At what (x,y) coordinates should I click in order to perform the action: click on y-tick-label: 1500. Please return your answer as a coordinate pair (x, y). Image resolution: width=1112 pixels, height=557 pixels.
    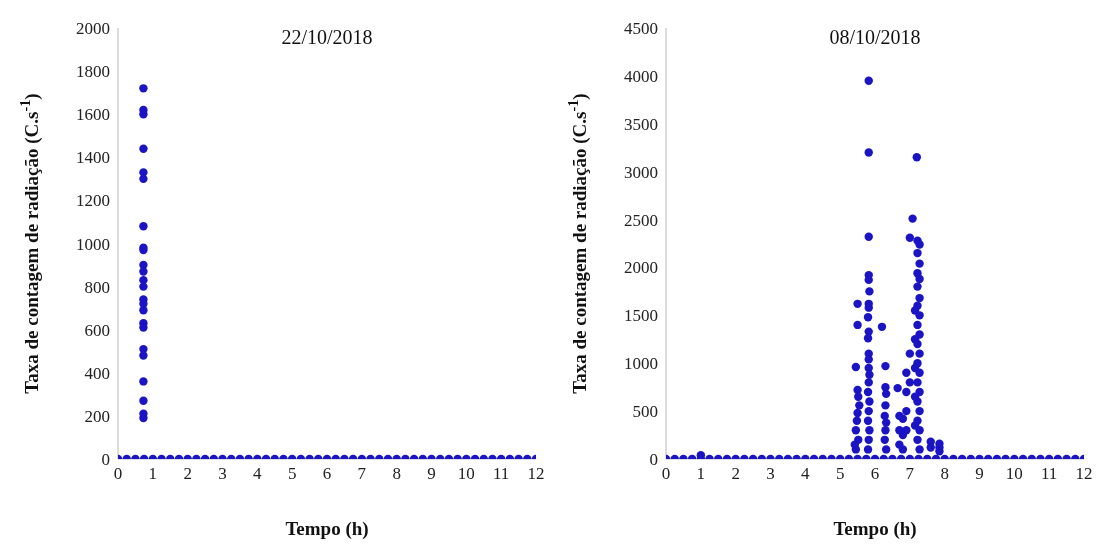
    Looking at the image, I should click on (641, 316).